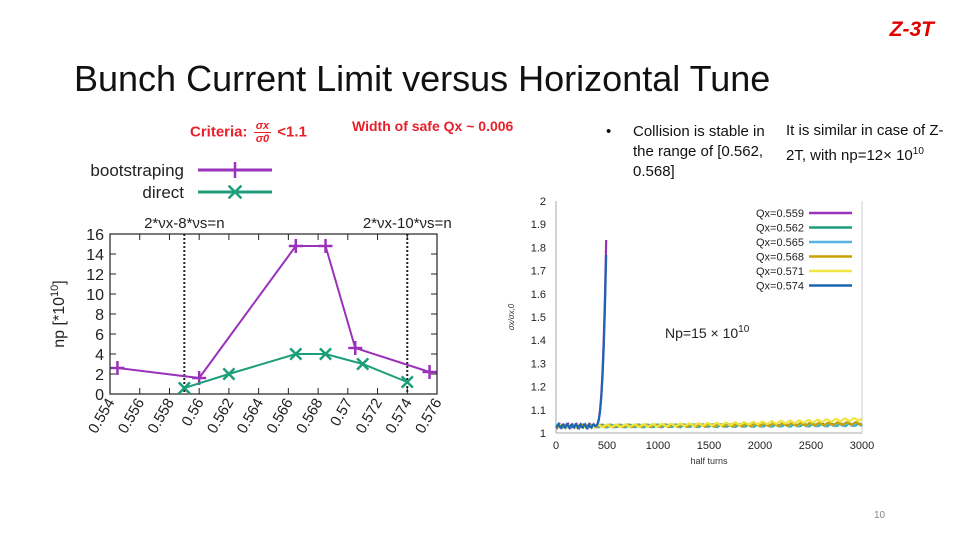 The width and height of the screenshot is (960, 540). Describe the element at coordinates (581, 342) in the screenshot. I see `series-line-Qx=0.574` at that location.